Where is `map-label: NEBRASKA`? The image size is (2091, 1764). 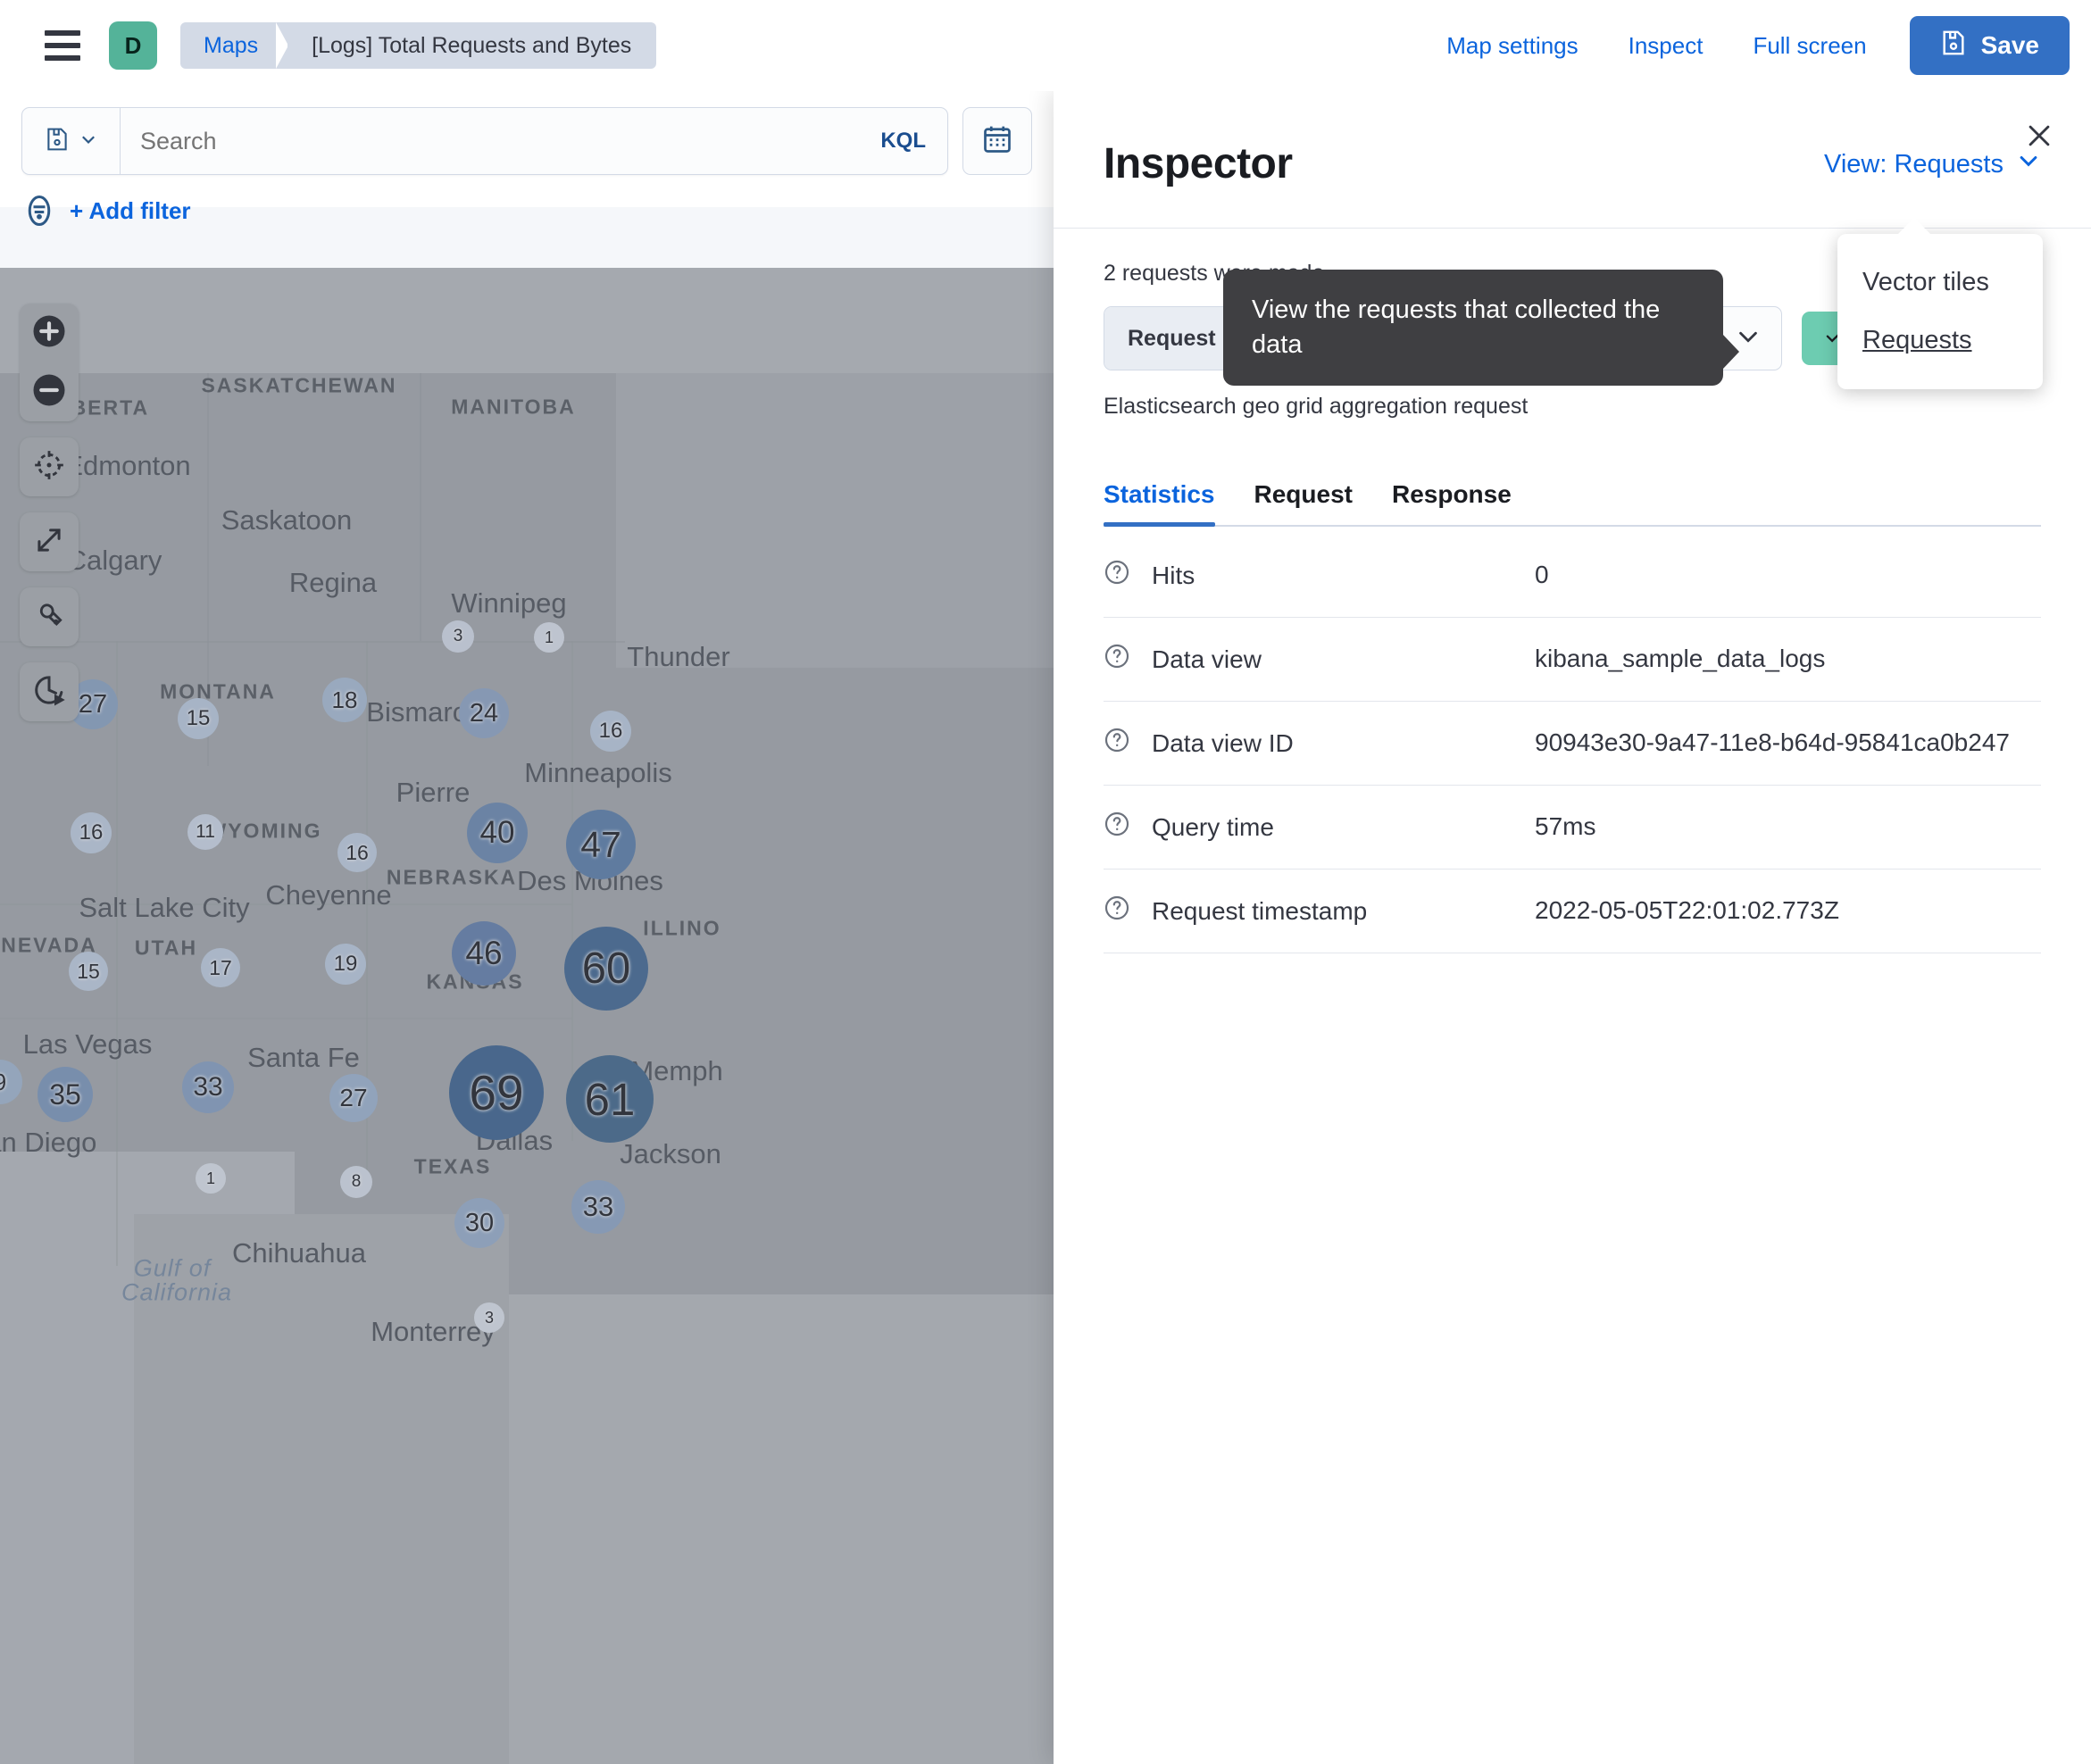
map-label: NEBRASKA is located at coordinates (452, 877).